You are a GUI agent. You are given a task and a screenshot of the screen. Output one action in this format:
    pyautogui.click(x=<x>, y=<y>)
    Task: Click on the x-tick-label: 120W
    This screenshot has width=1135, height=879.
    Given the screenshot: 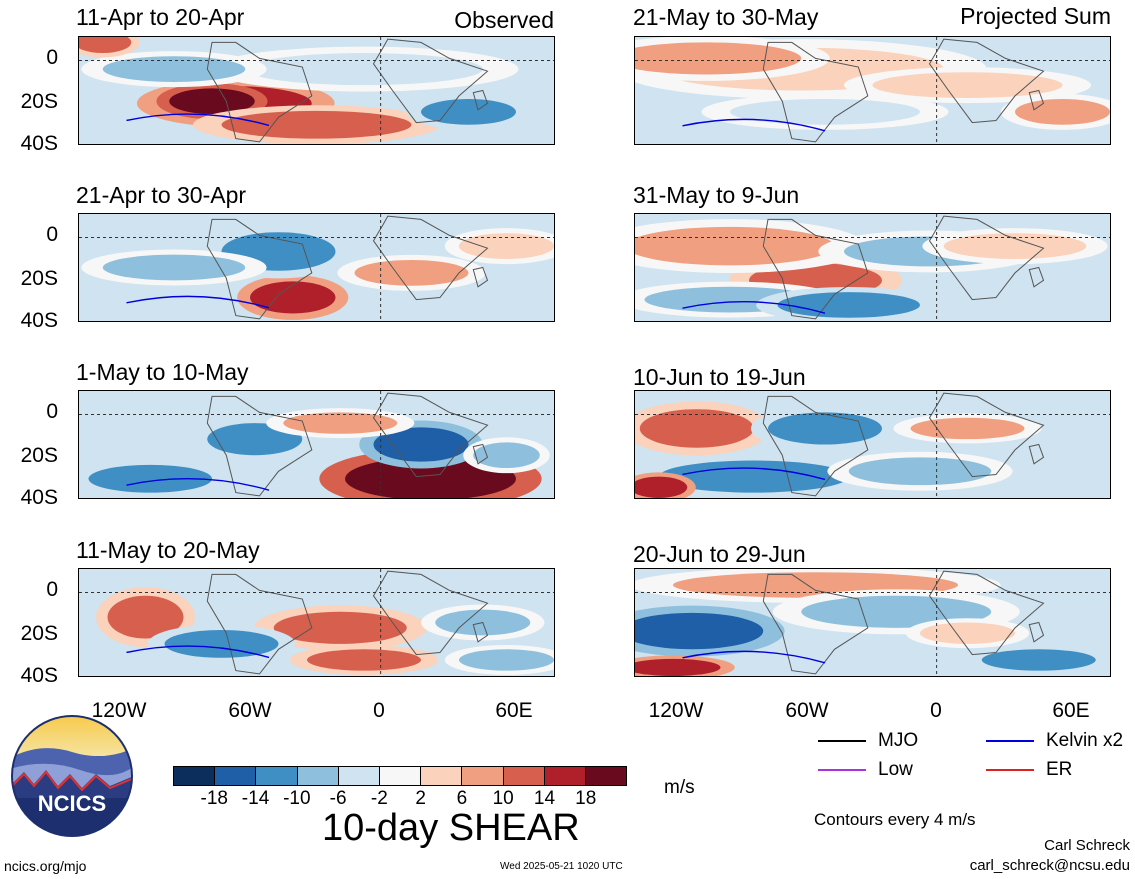 What is the action you would take?
    pyautogui.click(x=676, y=710)
    